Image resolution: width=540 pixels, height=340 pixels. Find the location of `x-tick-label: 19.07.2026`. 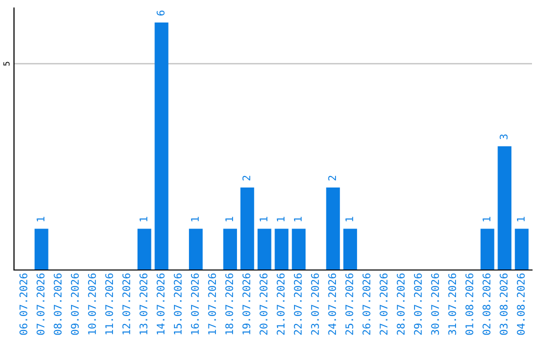

x-tick-label: 19.07.2026 is located at coordinates (246, 303).